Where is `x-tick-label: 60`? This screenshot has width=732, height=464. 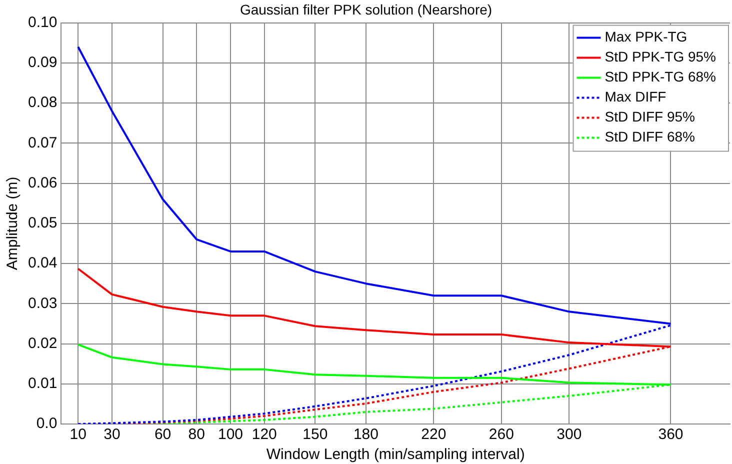 x-tick-label: 60 is located at coordinates (163, 435).